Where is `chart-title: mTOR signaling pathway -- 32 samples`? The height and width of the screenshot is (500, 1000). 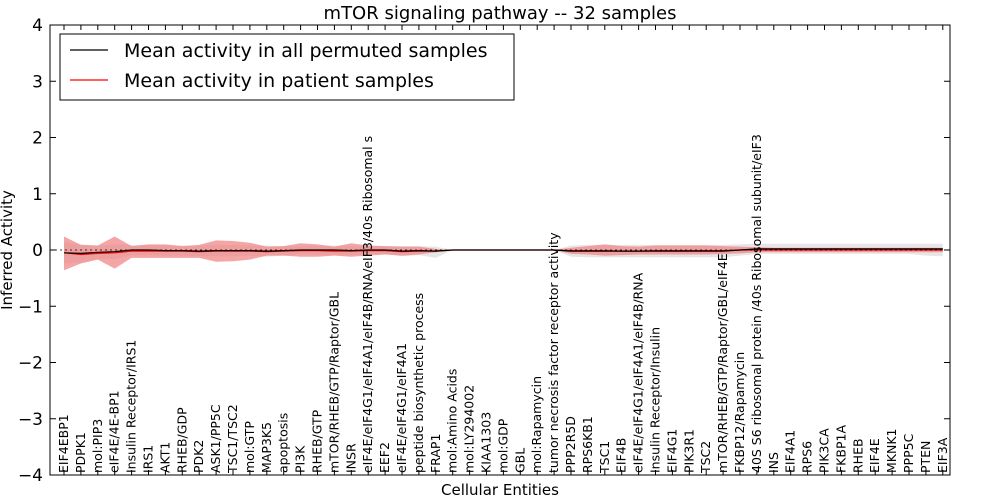
chart-title: mTOR signaling pathway -- 32 samples is located at coordinates (500, 13).